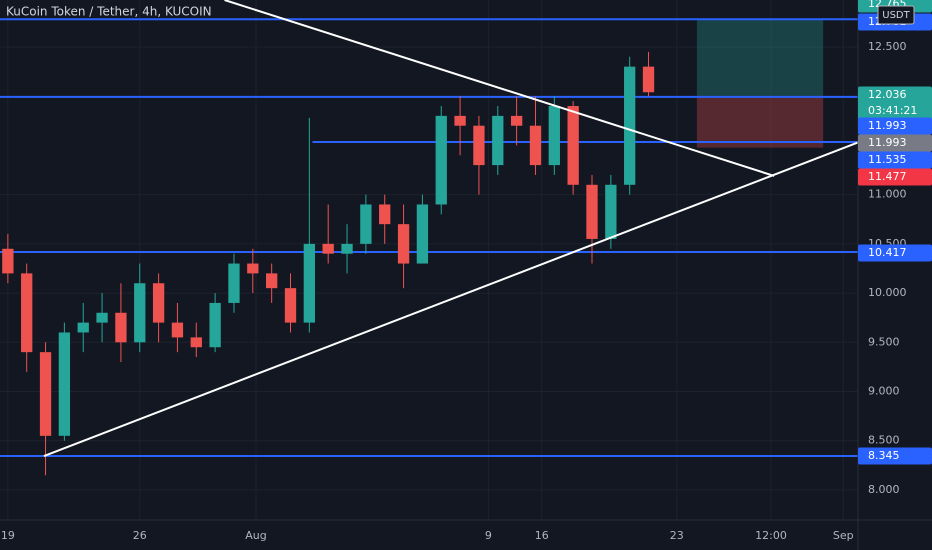 Image resolution: width=932 pixels, height=550 pixels. I want to click on x-tick-label: 12:00, so click(771, 535).